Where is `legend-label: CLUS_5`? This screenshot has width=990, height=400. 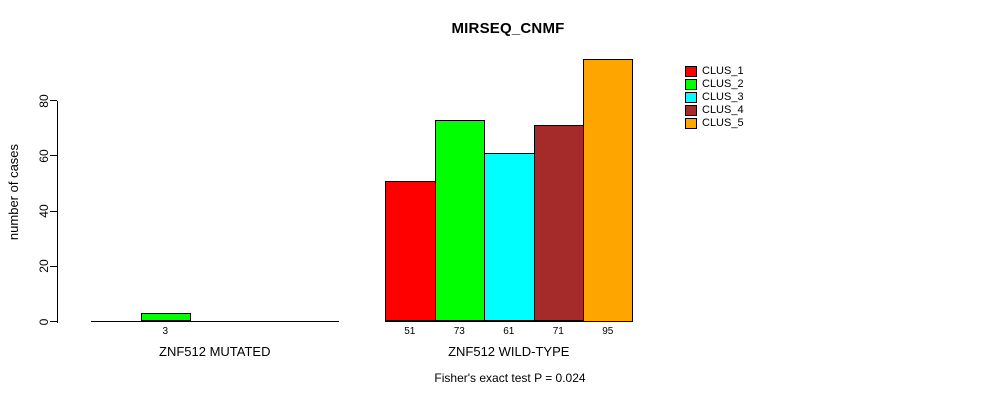
legend-label: CLUS_5 is located at coordinates (723, 123).